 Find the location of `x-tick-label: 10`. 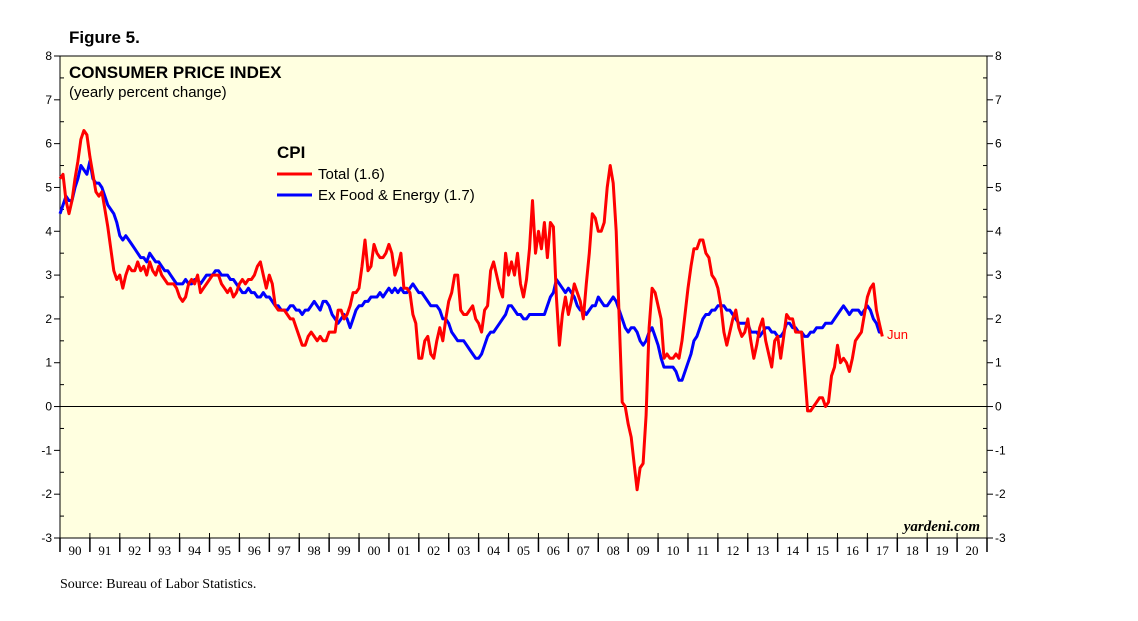

x-tick-label: 10 is located at coordinates (673, 550).